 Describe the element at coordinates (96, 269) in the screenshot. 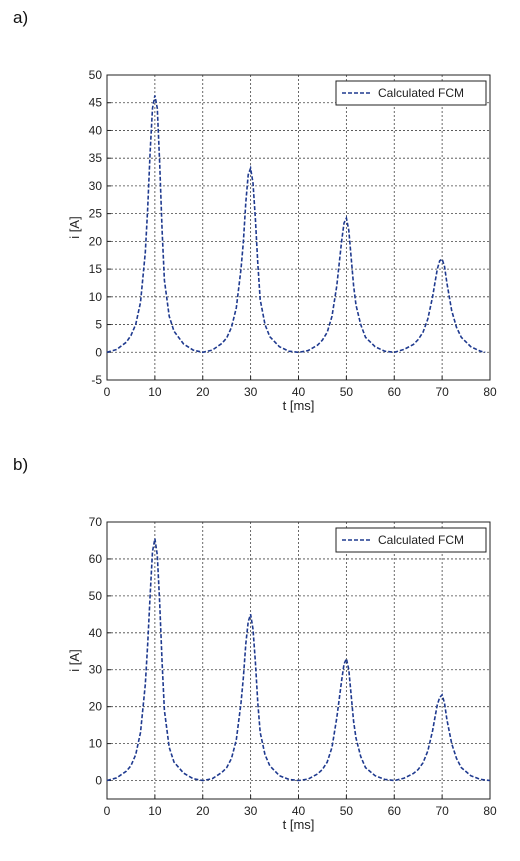

I see `y-tick-label: 15` at that location.